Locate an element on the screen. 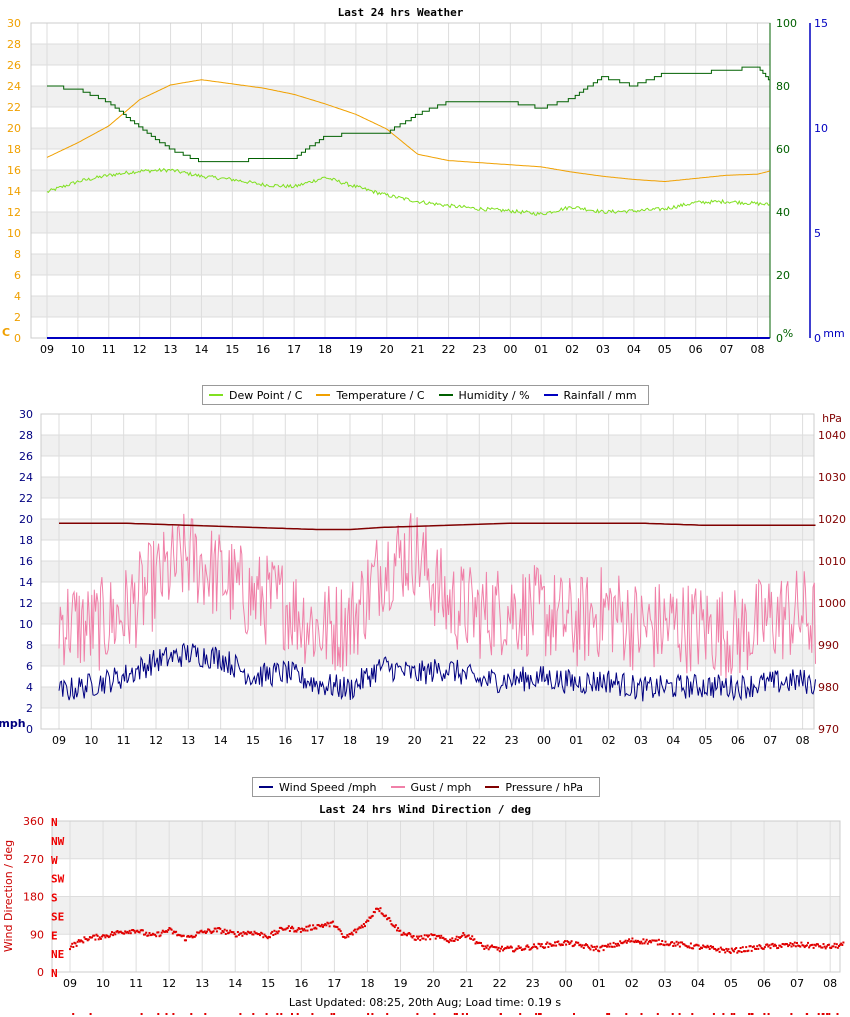 This screenshot has width=850, height=1017. pressure-tick-label: 1020 is located at coordinates (832, 519).